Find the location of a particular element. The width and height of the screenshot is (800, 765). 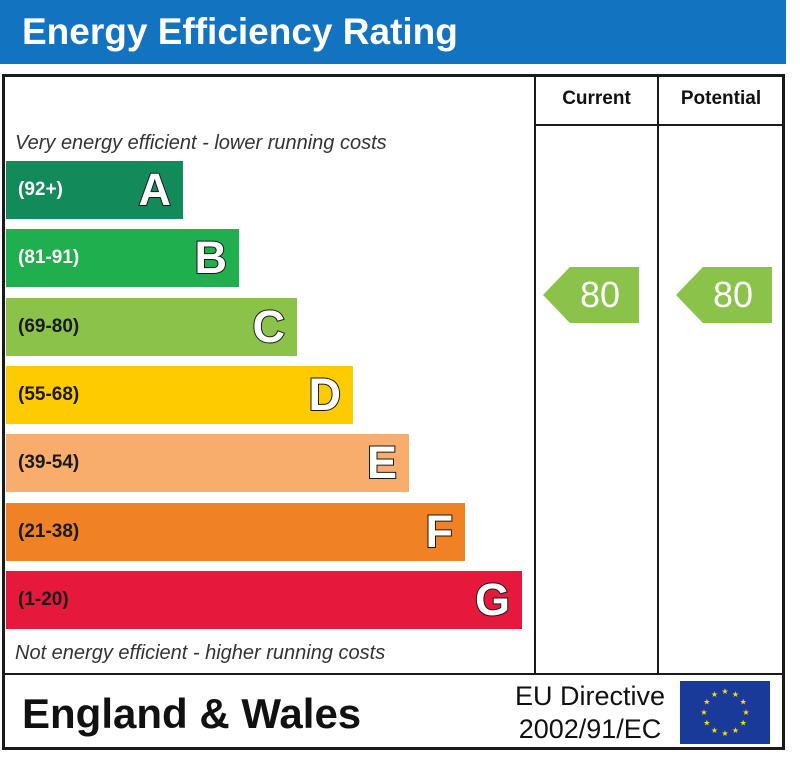

band-range-label: (39-54) is located at coordinates (49, 463).